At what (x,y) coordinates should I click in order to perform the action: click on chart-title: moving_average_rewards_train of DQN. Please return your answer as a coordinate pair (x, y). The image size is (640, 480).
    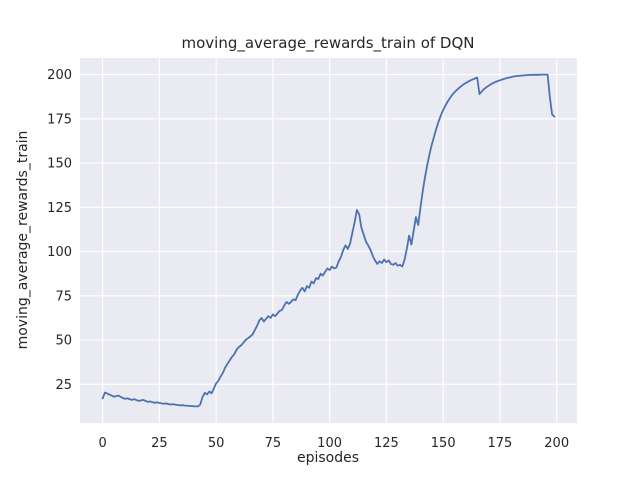
    Looking at the image, I should click on (327, 43).